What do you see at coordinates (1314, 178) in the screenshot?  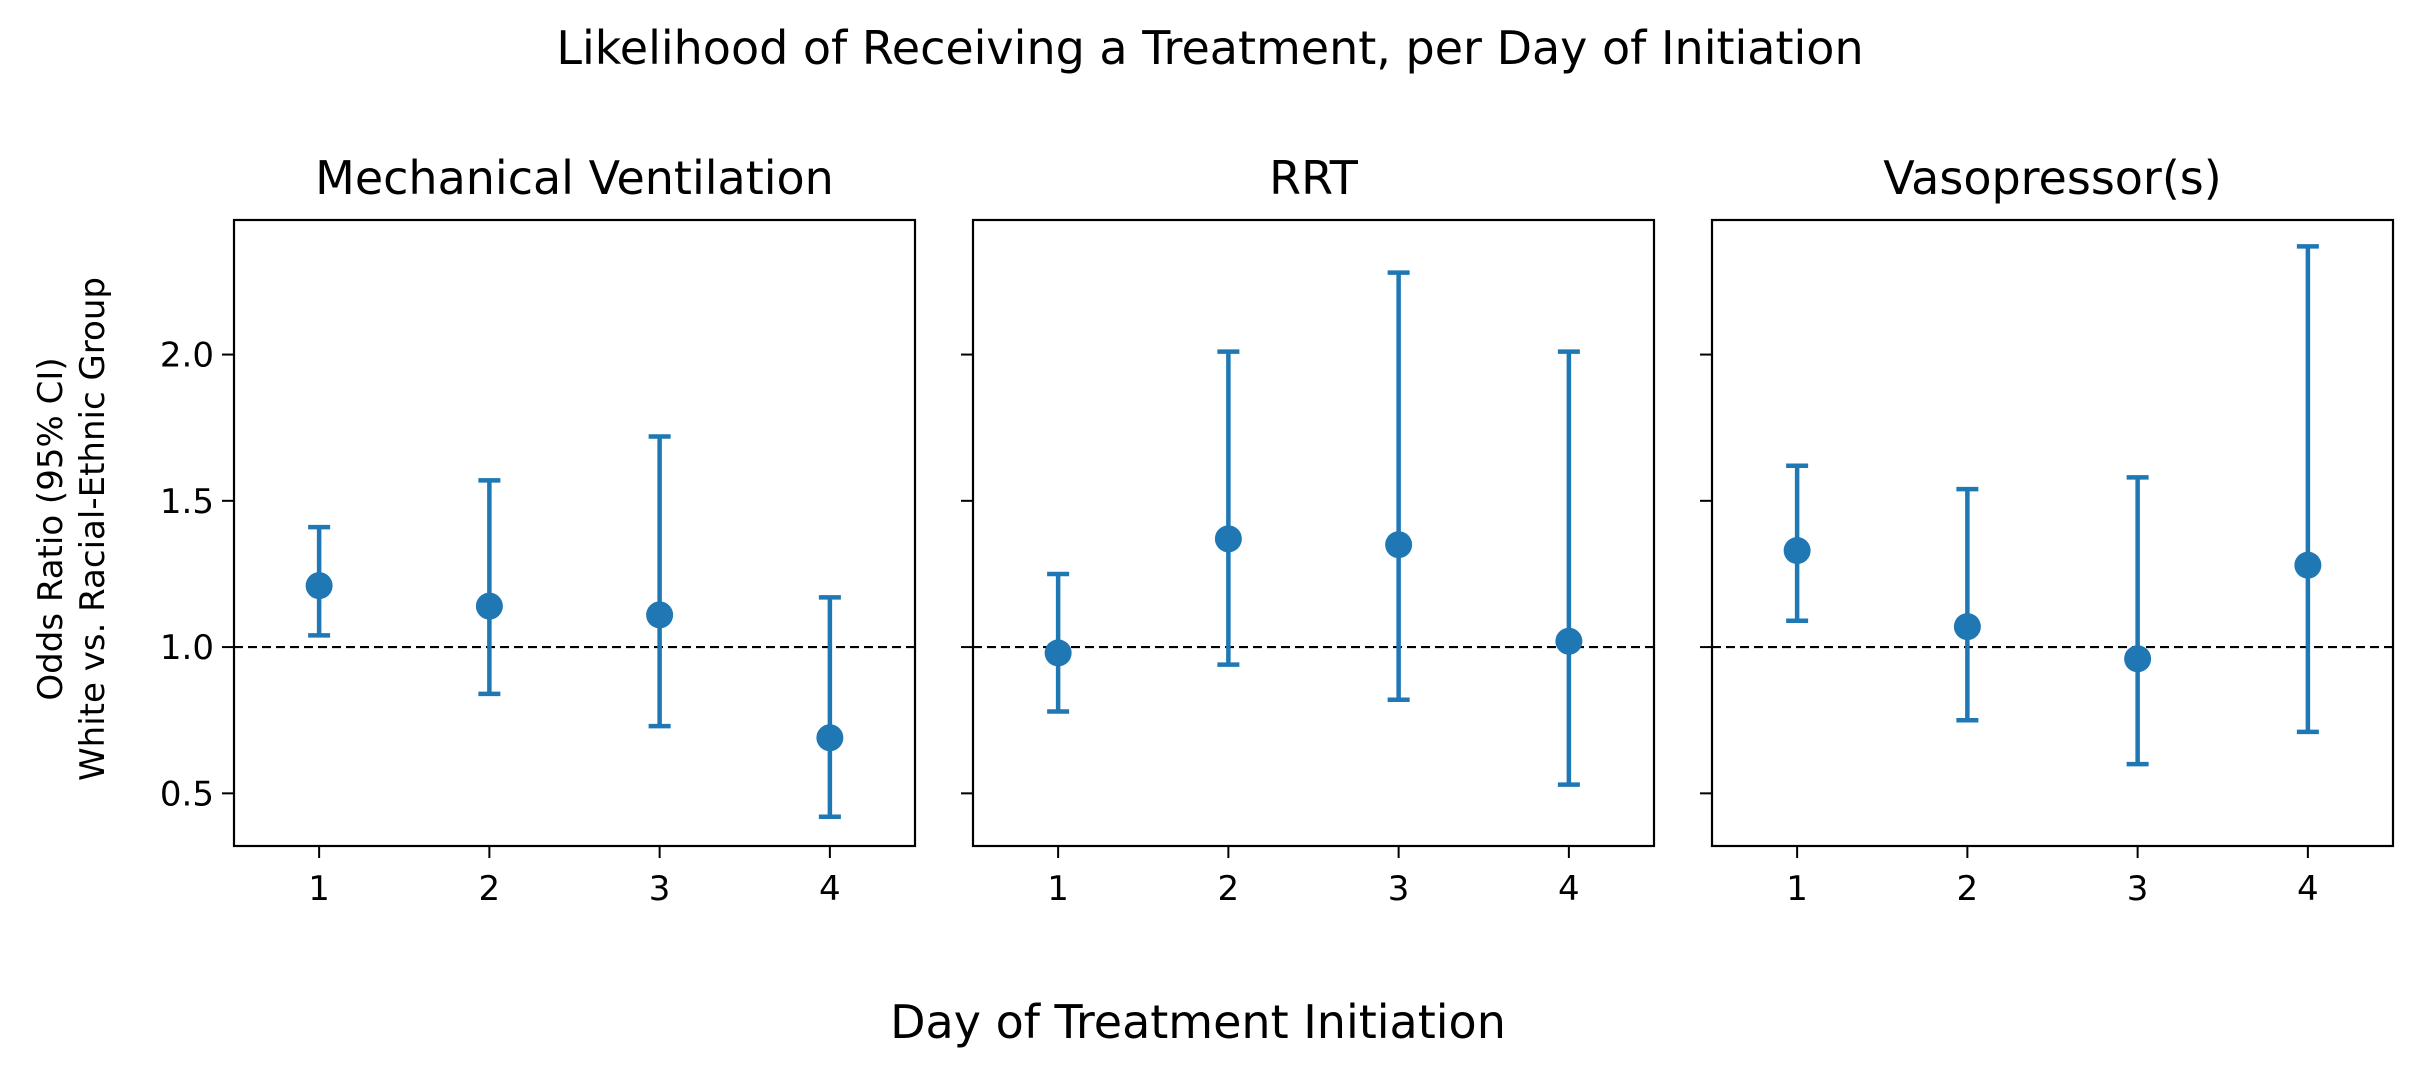 I see `panel-title: RRT` at bounding box center [1314, 178].